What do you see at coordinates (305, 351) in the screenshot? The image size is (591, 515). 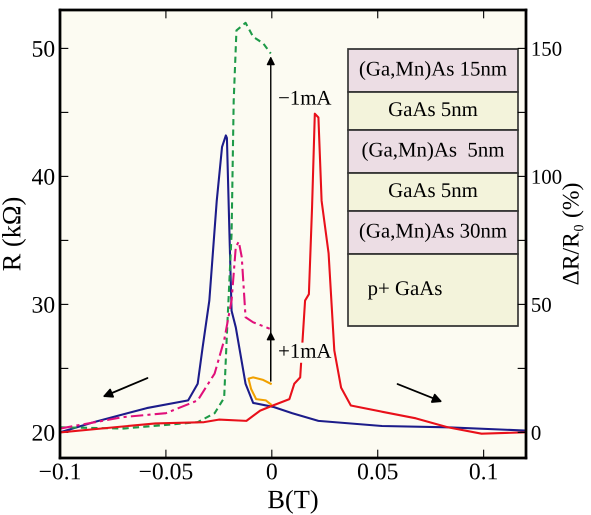 I see `annotation: +1mA` at bounding box center [305, 351].